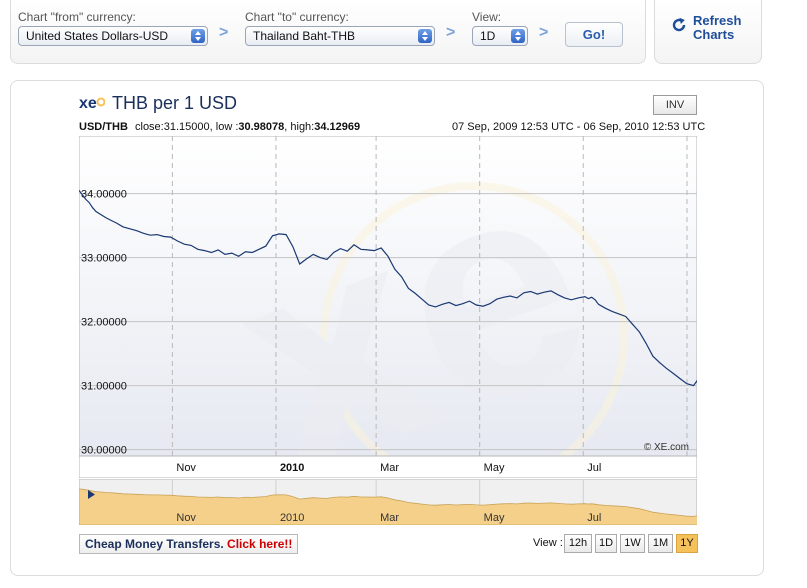 This screenshot has width=807, height=588. Describe the element at coordinates (487, 17) in the screenshot. I see `view-label: View:` at that location.